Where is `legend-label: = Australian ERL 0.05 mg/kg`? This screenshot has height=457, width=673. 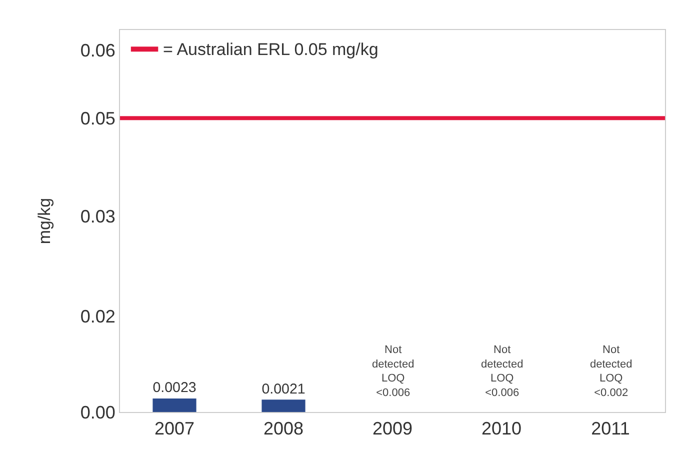 legend-label: = Australian ERL 0.05 mg/kg is located at coordinates (270, 49).